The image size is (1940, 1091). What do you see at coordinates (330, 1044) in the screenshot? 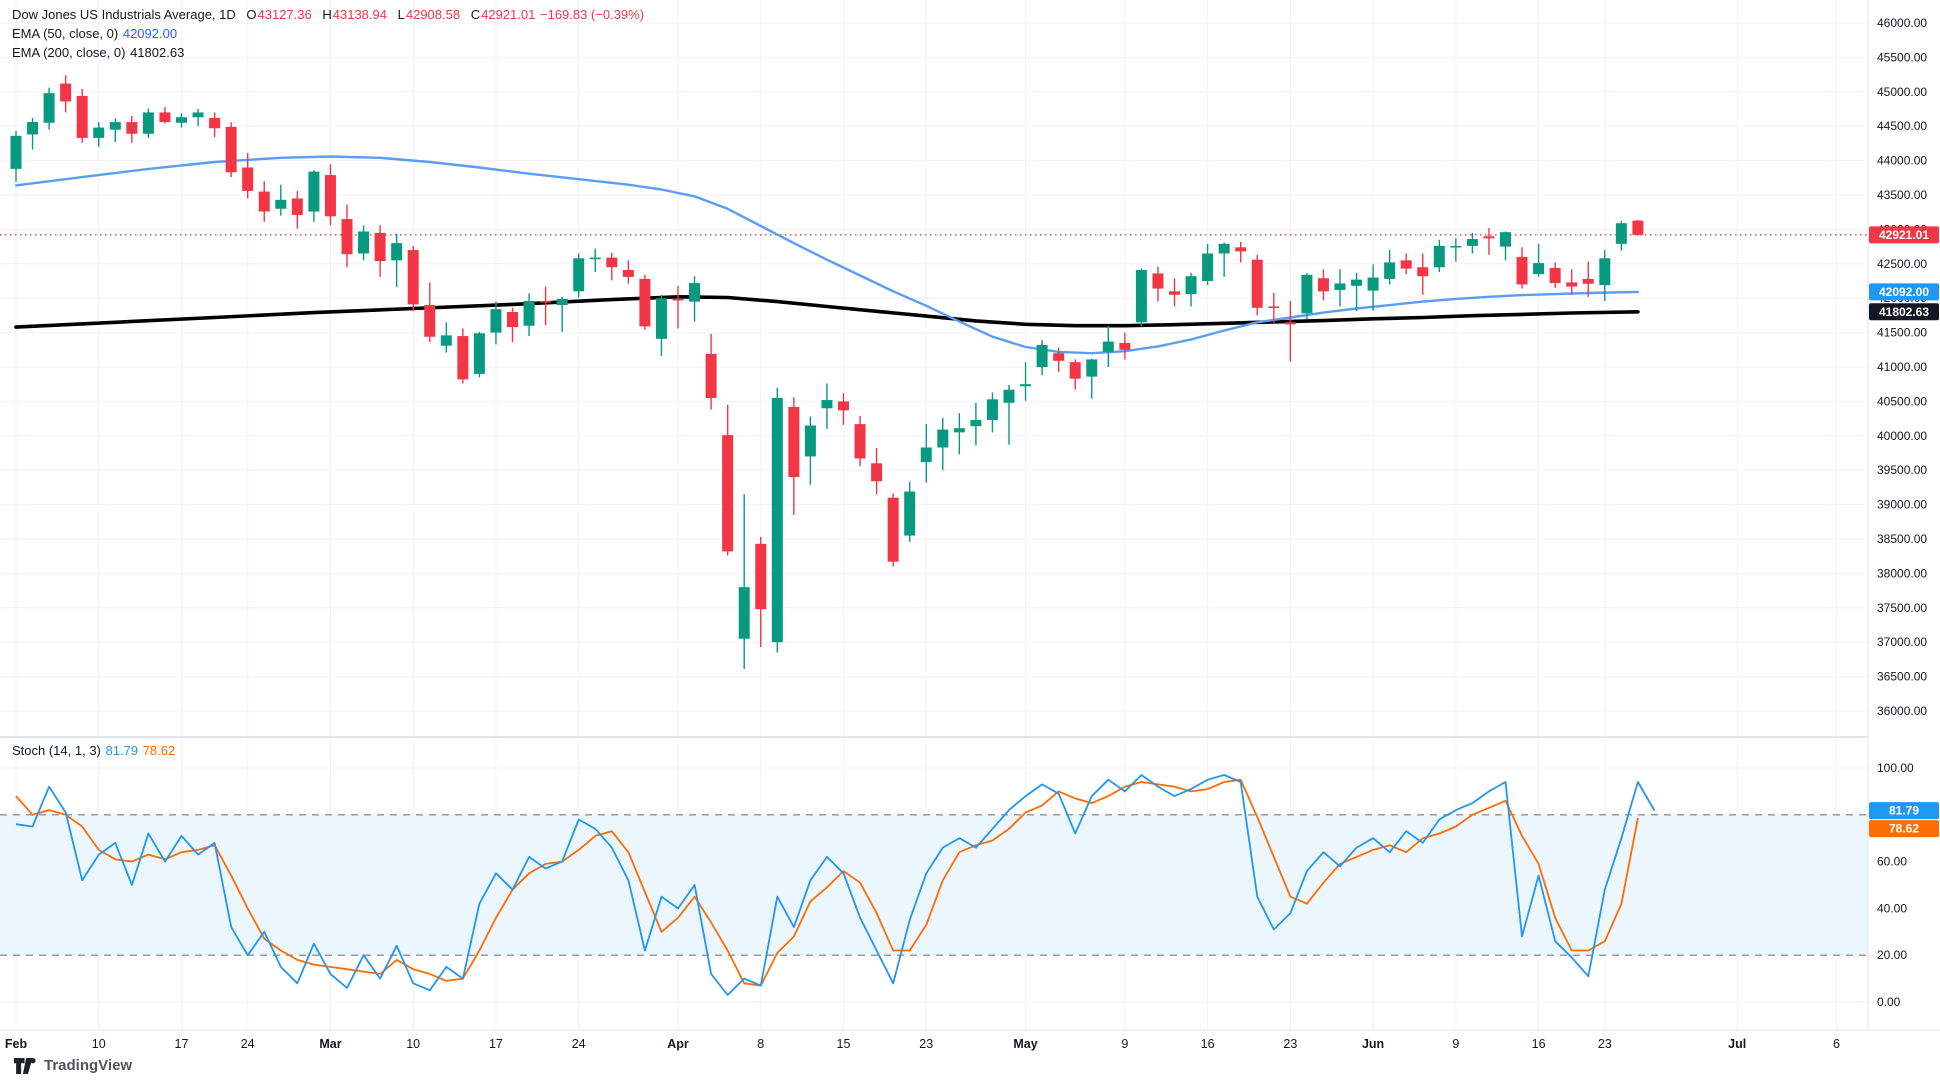
I see `svg-text: Mar` at bounding box center [330, 1044].